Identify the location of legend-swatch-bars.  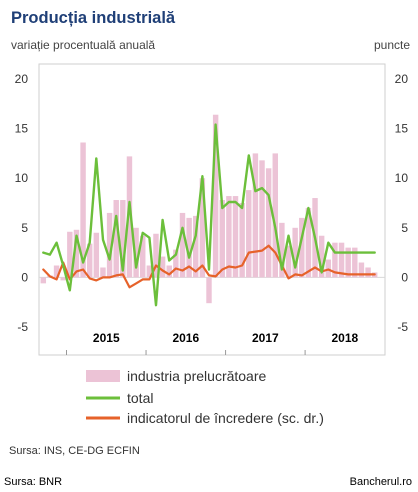
(103, 376).